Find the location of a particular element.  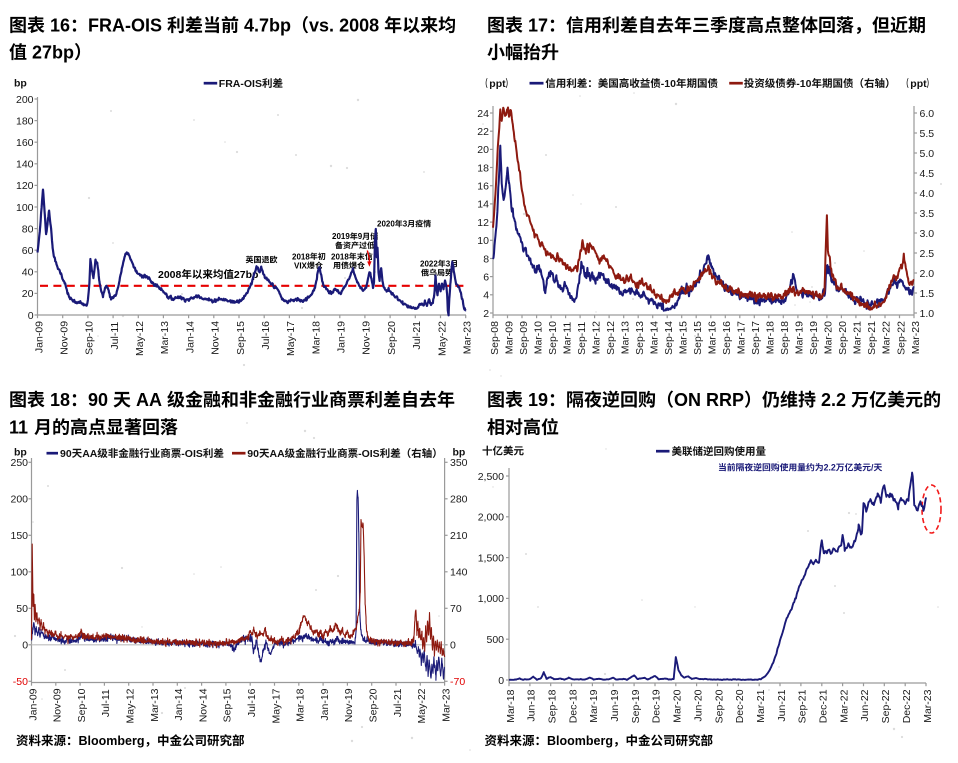

svg-text: 1.5 is located at coordinates (927, 294).